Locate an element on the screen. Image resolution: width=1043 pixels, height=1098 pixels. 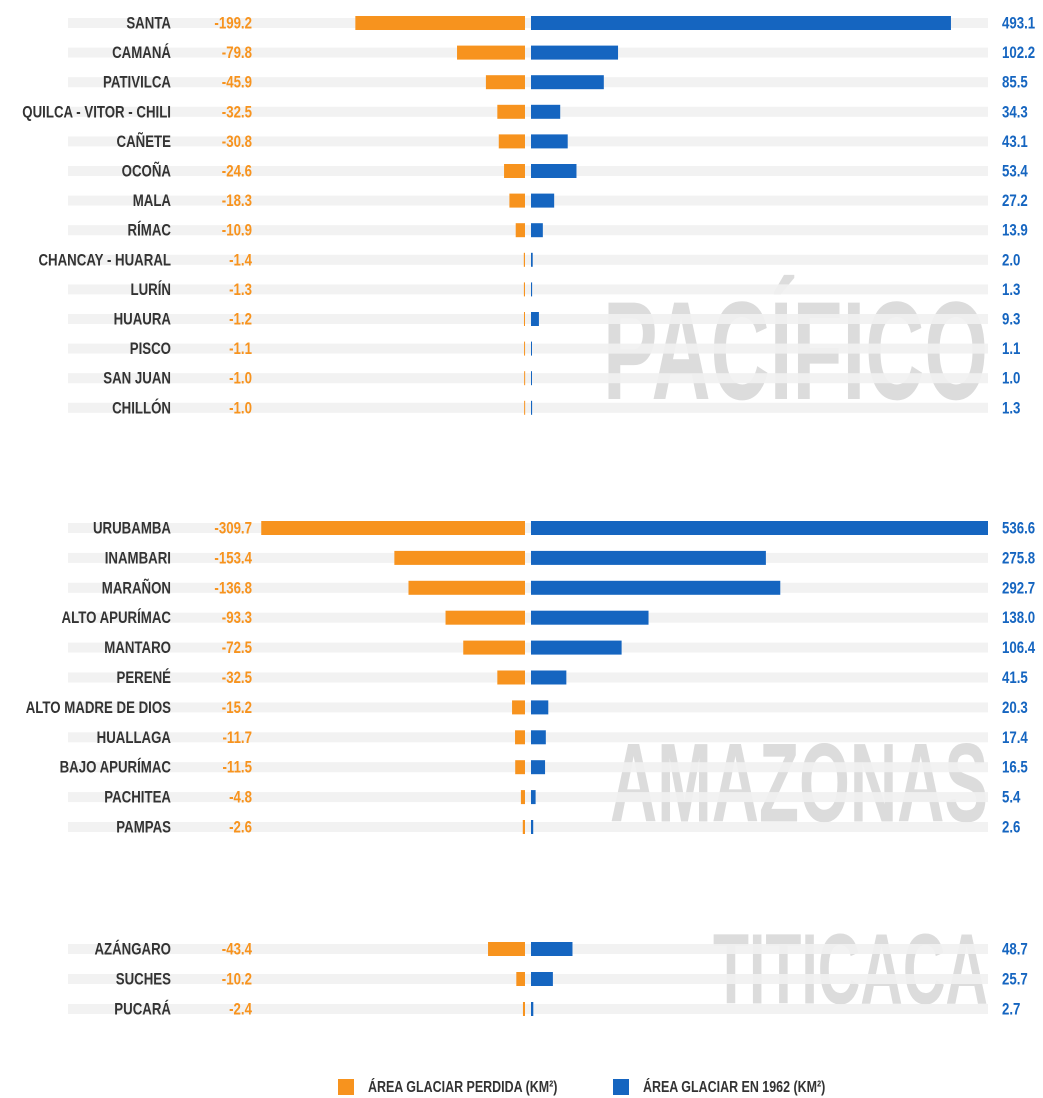
value-label: 1.0 is located at coordinates (1011, 378).